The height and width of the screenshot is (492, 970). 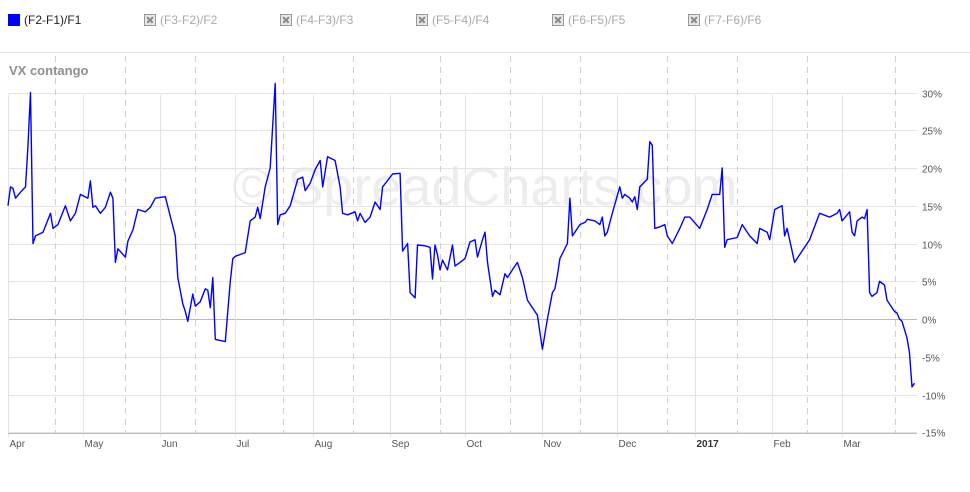 I want to click on x-tick-label: 2017, so click(x=708, y=444).